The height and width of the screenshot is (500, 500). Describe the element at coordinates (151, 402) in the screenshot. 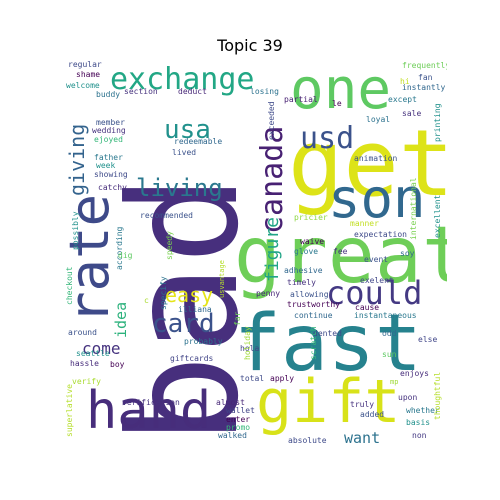

I see `word-verification: verification` at that location.